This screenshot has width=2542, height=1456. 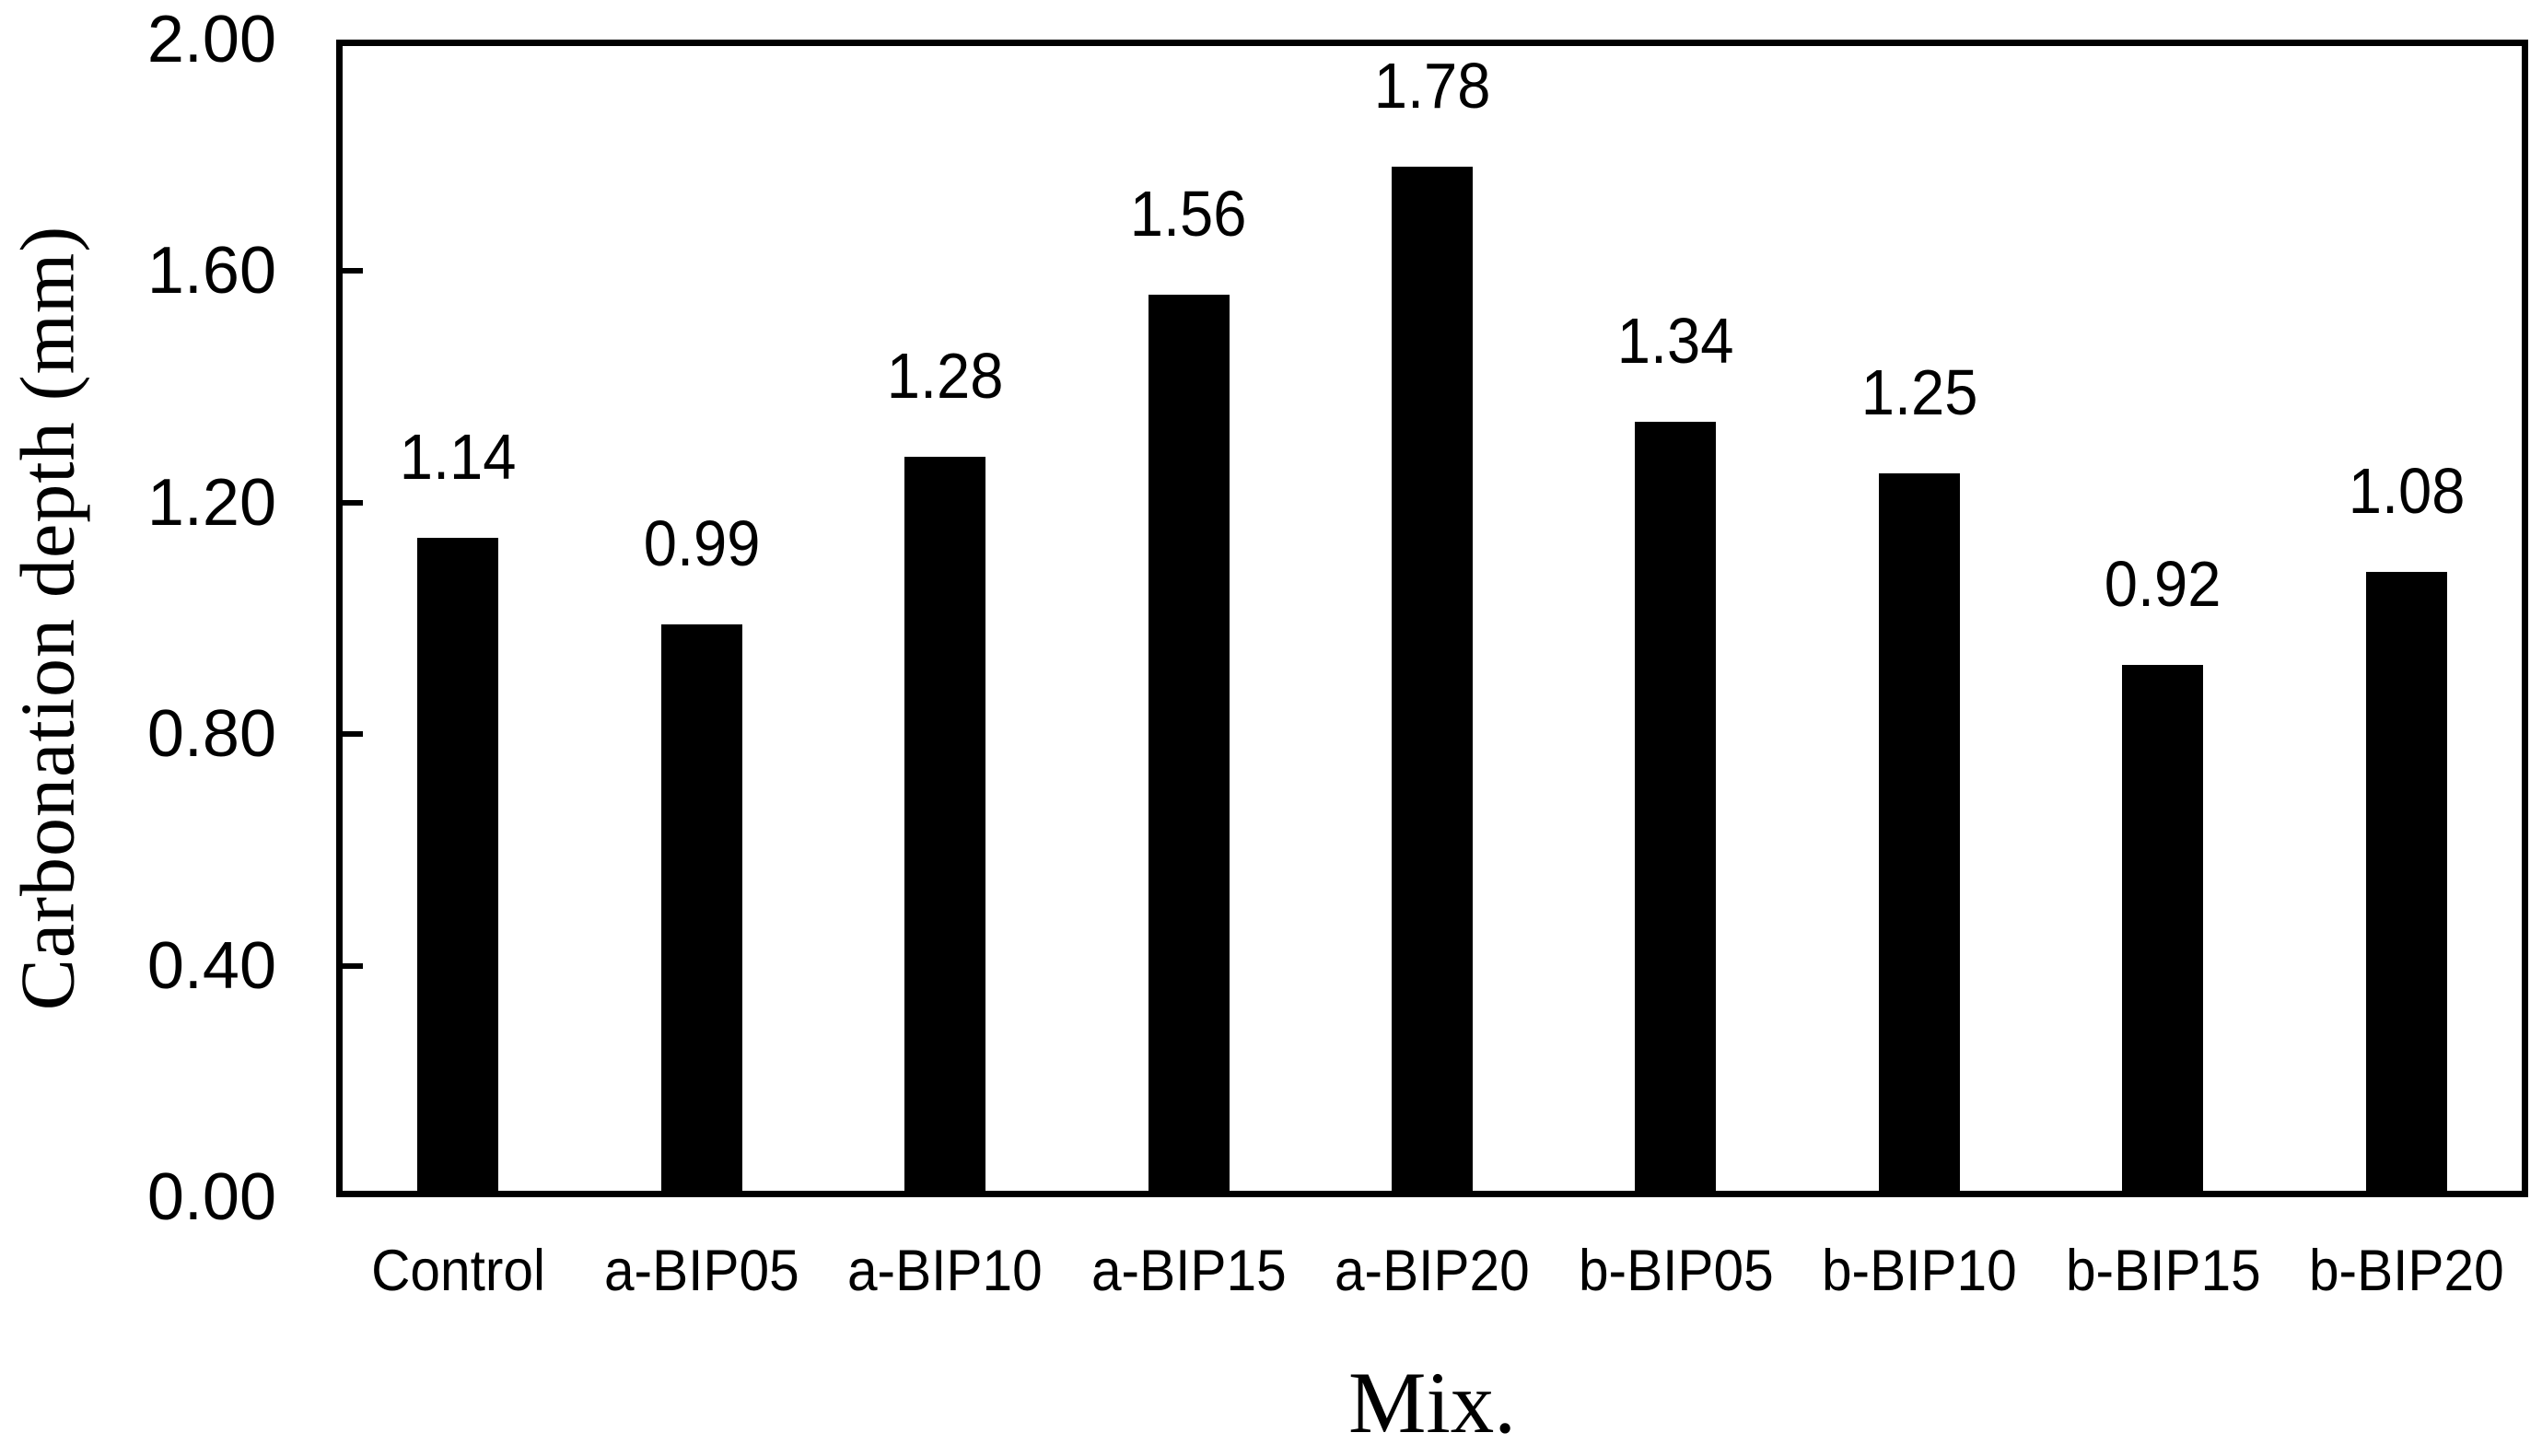 I want to click on y-axis-title: Carbonation depth (mm), so click(x=48, y=618).